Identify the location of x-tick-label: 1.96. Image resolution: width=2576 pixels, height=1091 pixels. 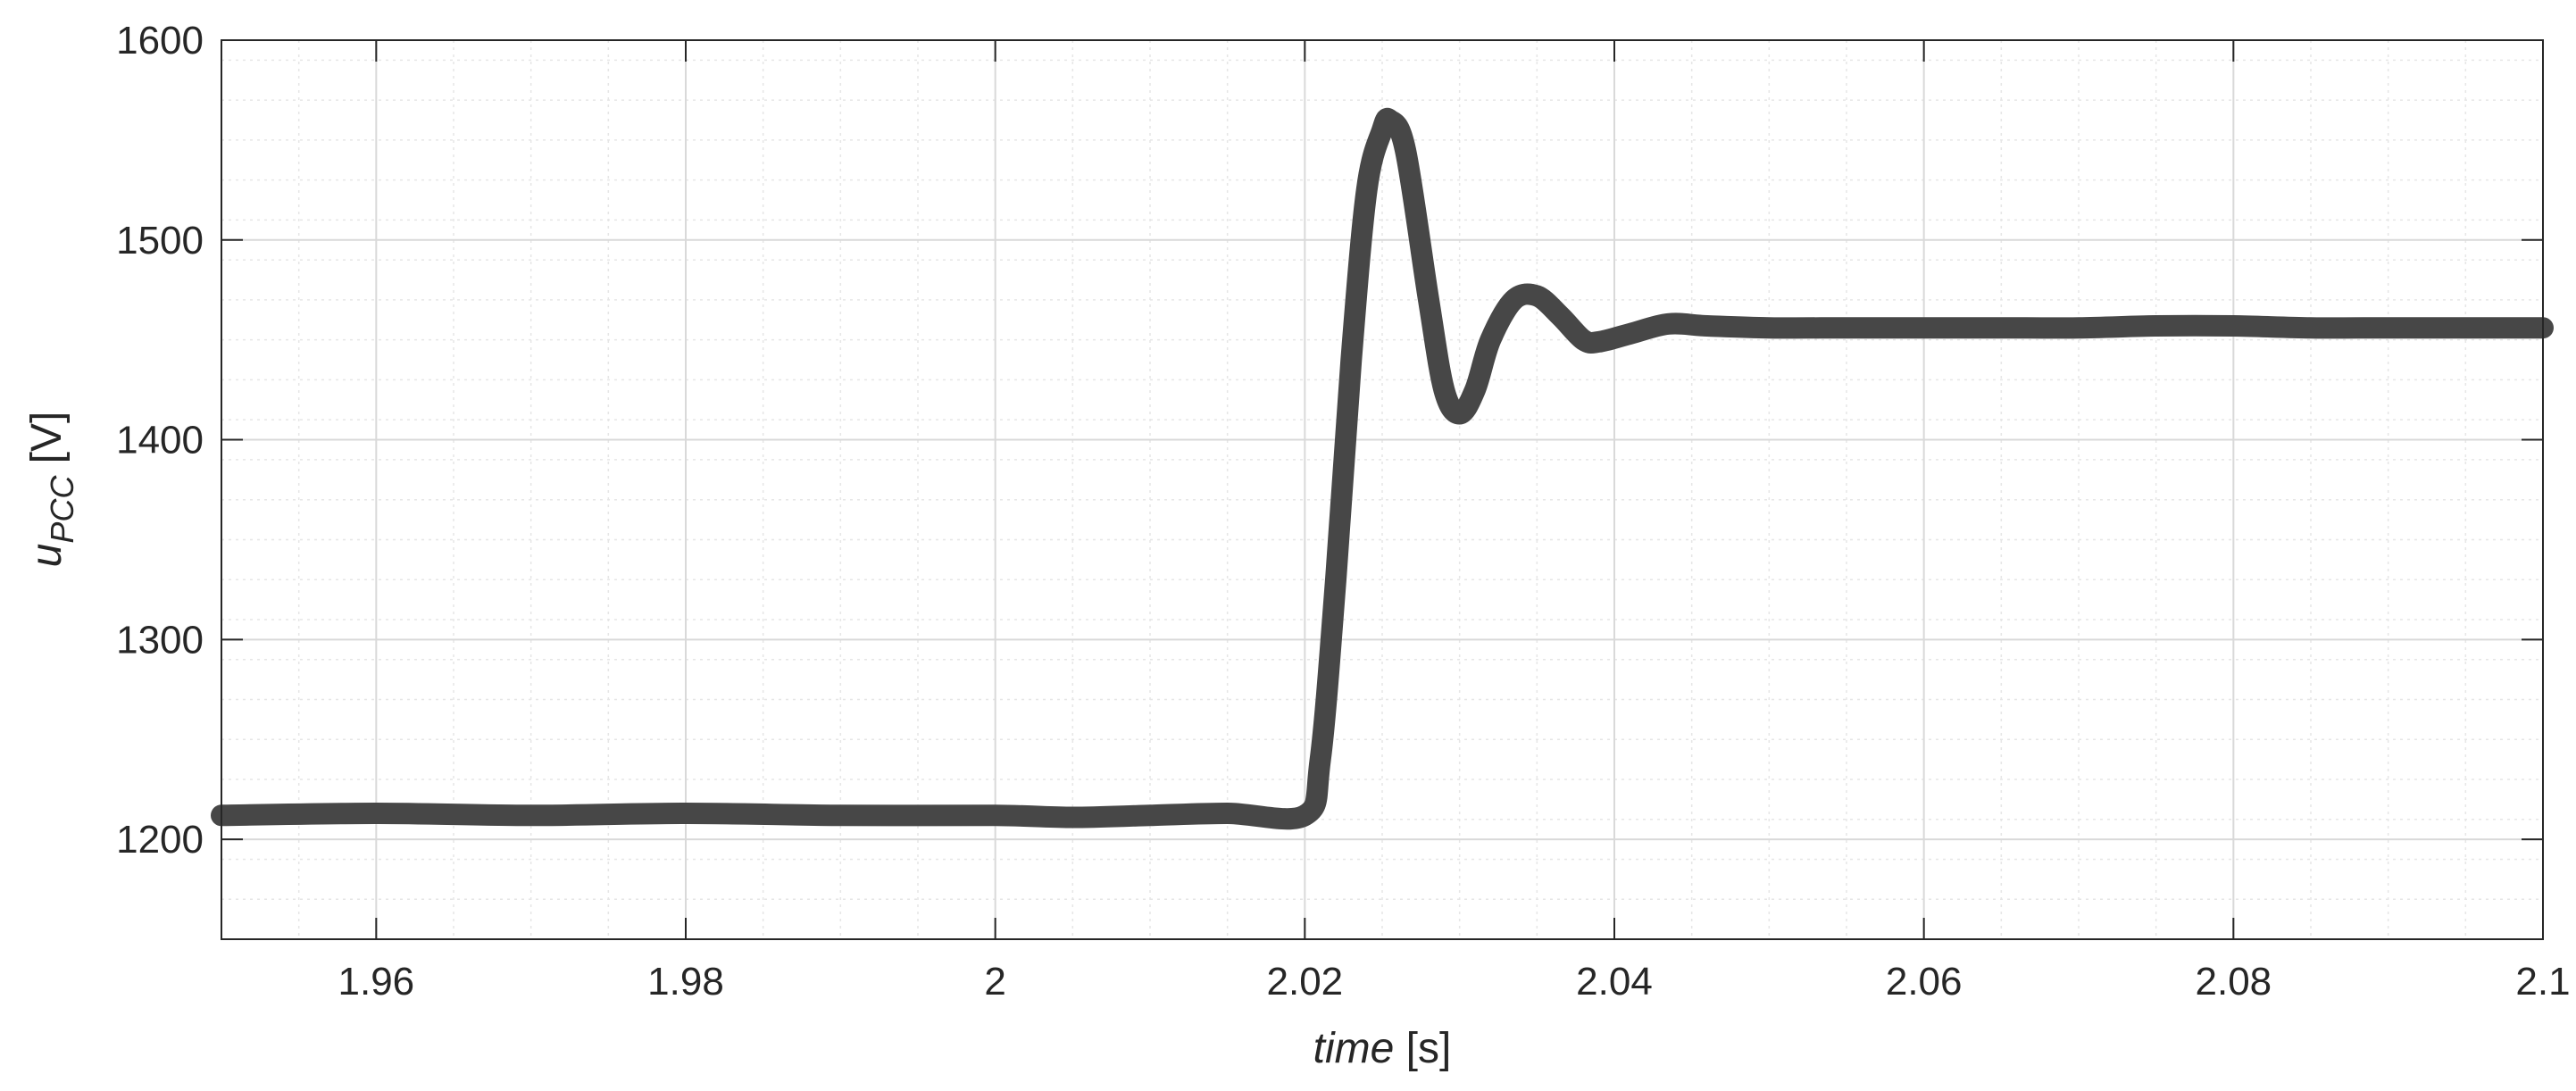
(376, 982).